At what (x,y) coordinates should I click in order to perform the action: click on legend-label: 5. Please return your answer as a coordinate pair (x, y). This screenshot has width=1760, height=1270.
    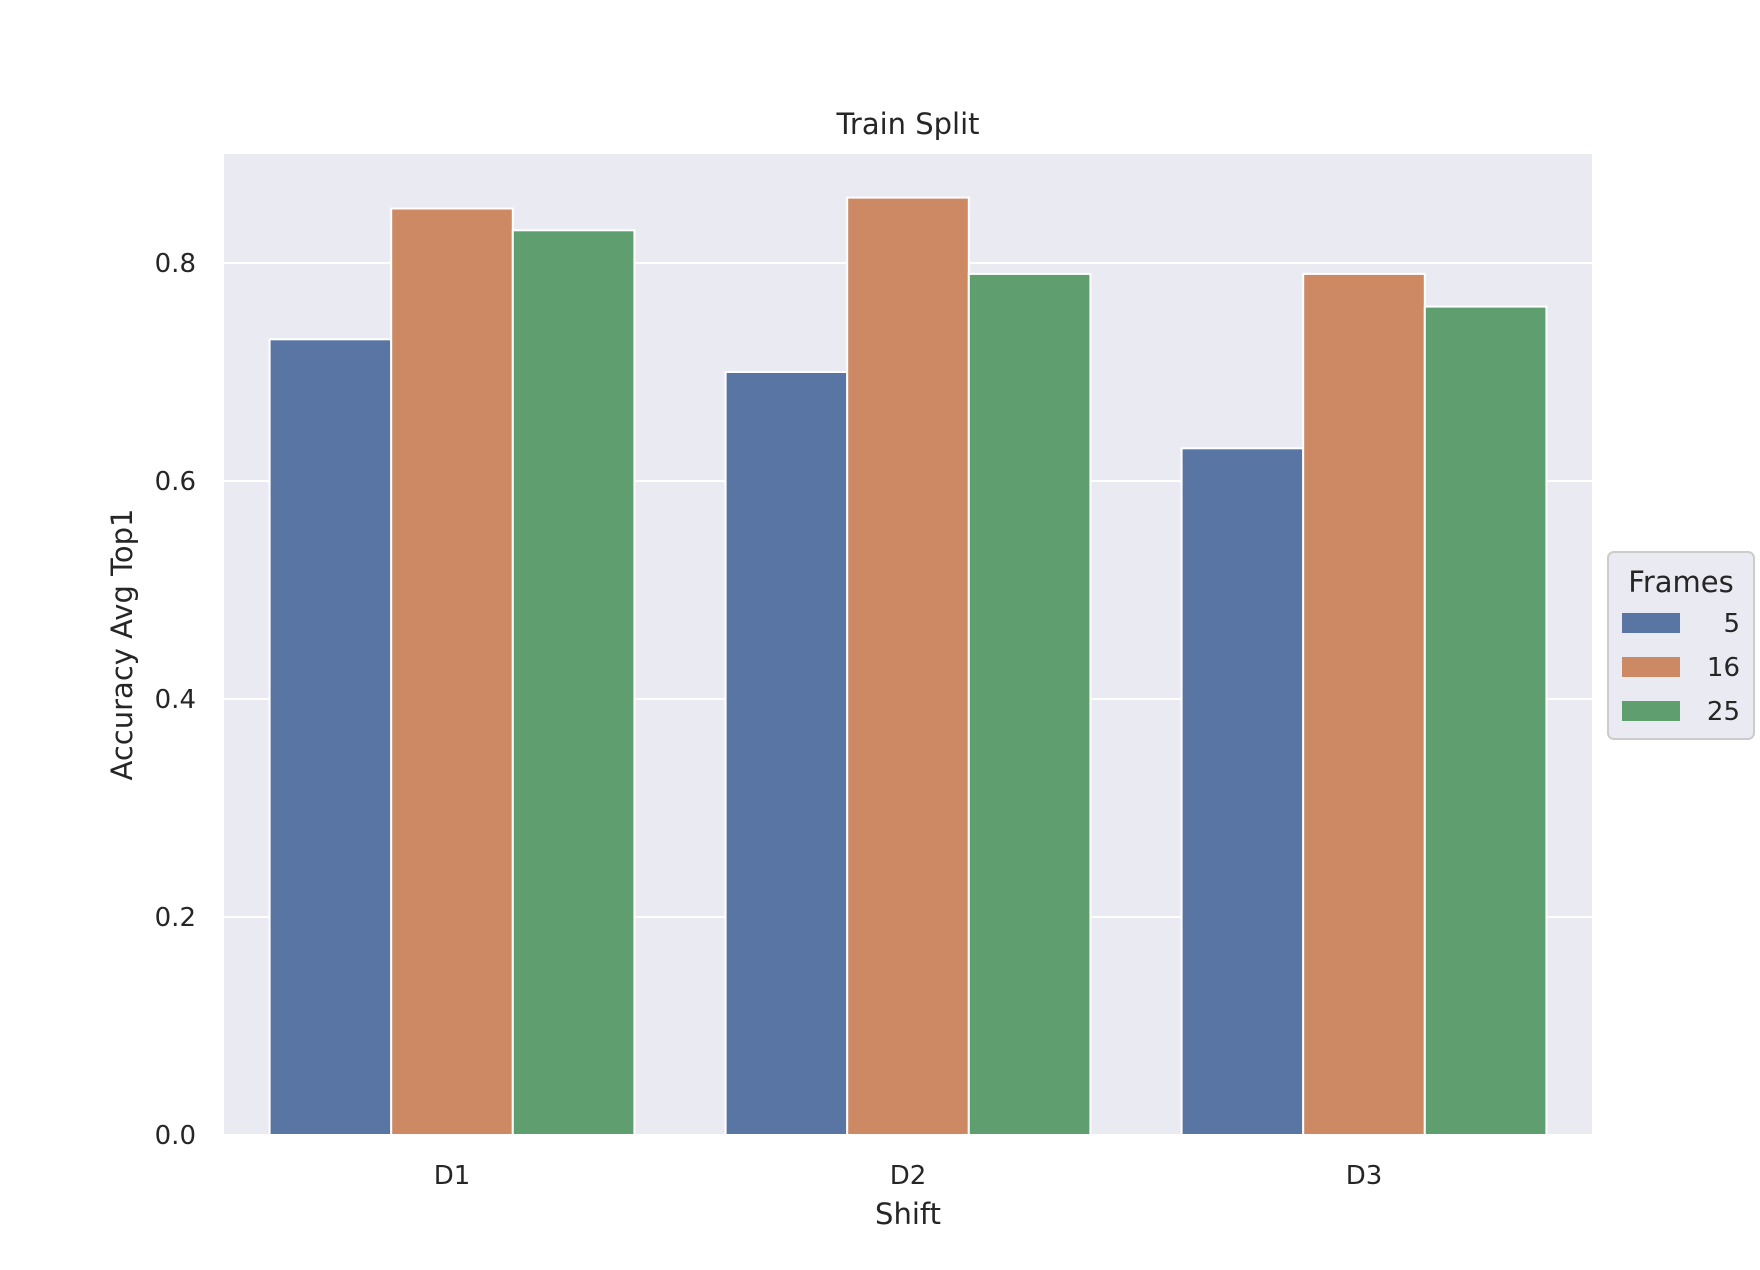
    Looking at the image, I should click on (1731, 624).